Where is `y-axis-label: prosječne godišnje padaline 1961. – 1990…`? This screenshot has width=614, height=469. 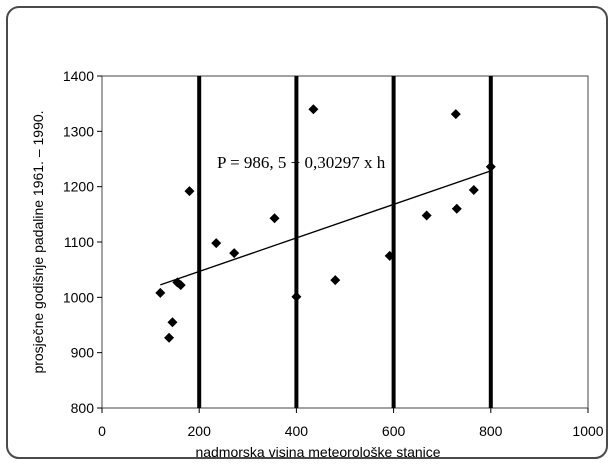
y-axis-label: prosječne godišnje padaline 1961. – 1990… is located at coordinates (38, 241).